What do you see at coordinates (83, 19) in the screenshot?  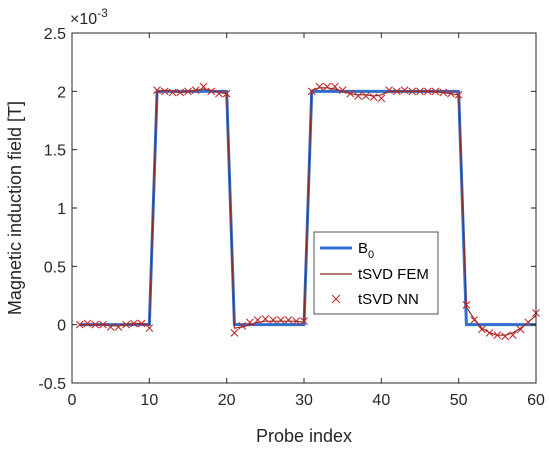 I see `y-exponent-base: ×10` at bounding box center [83, 19].